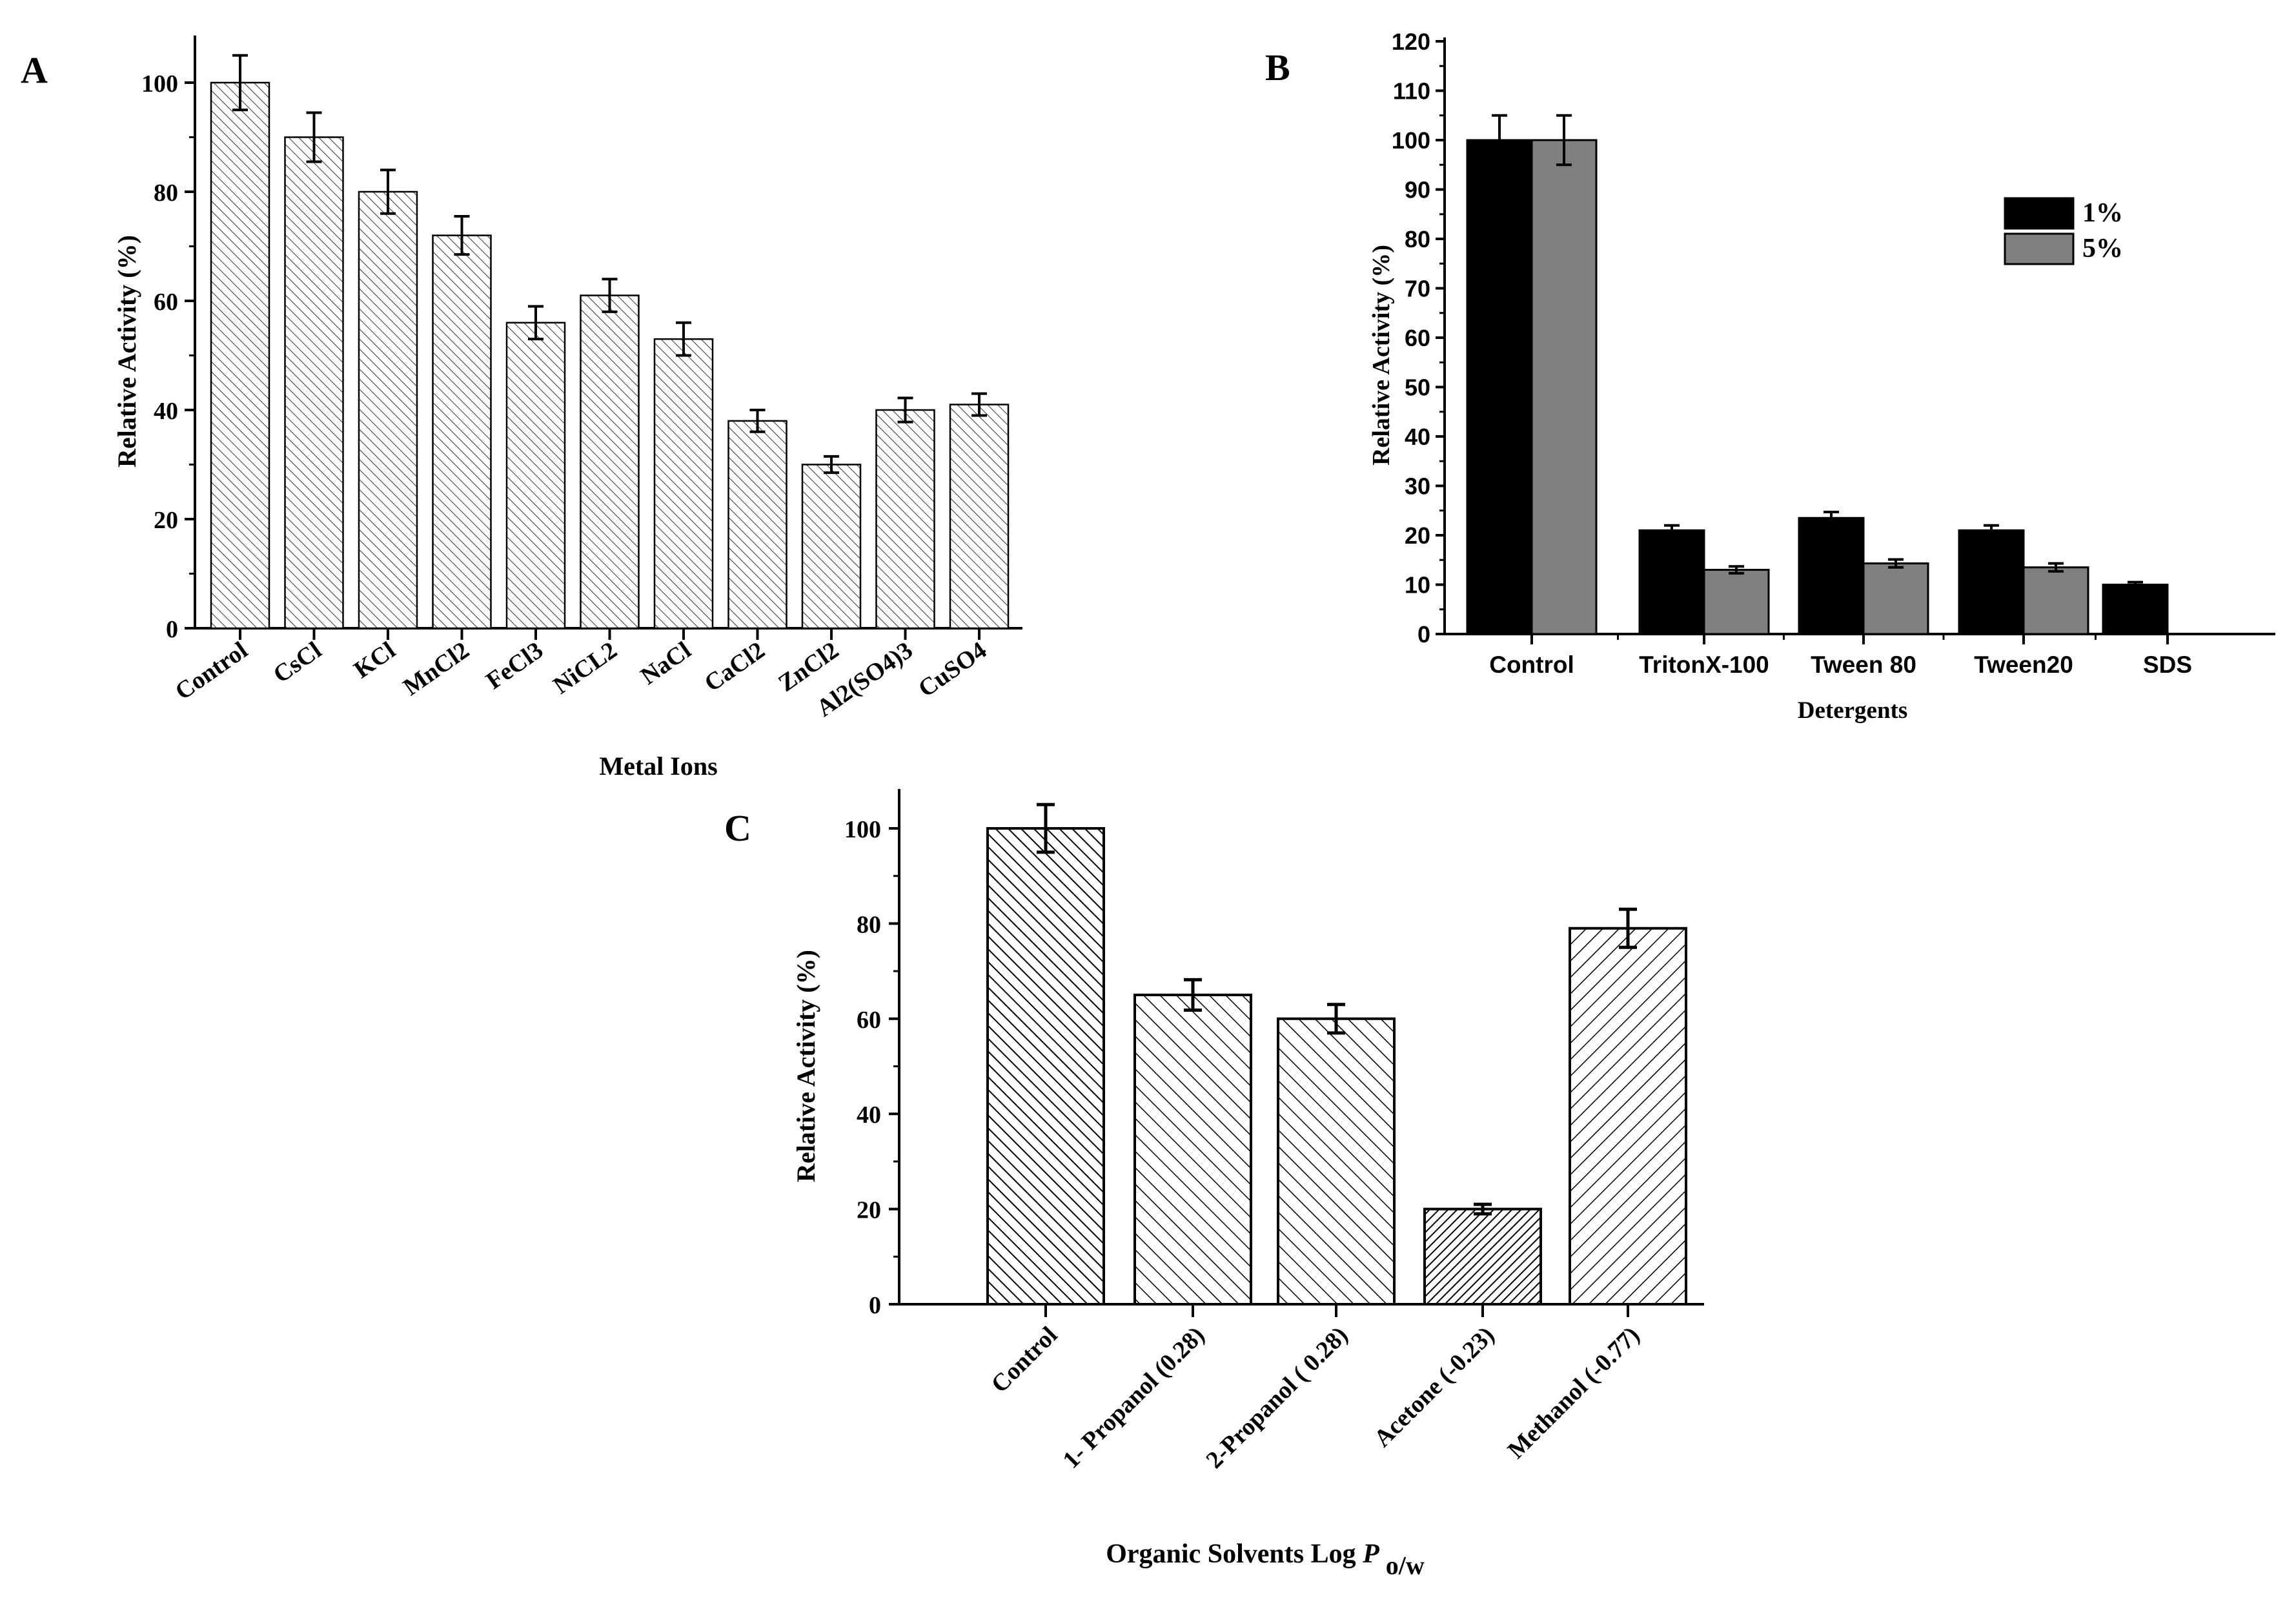 The height and width of the screenshot is (1598, 2296). What do you see at coordinates (1411, 140) in the screenshot?
I see `panel-b-y-tick-label: 100` at bounding box center [1411, 140].